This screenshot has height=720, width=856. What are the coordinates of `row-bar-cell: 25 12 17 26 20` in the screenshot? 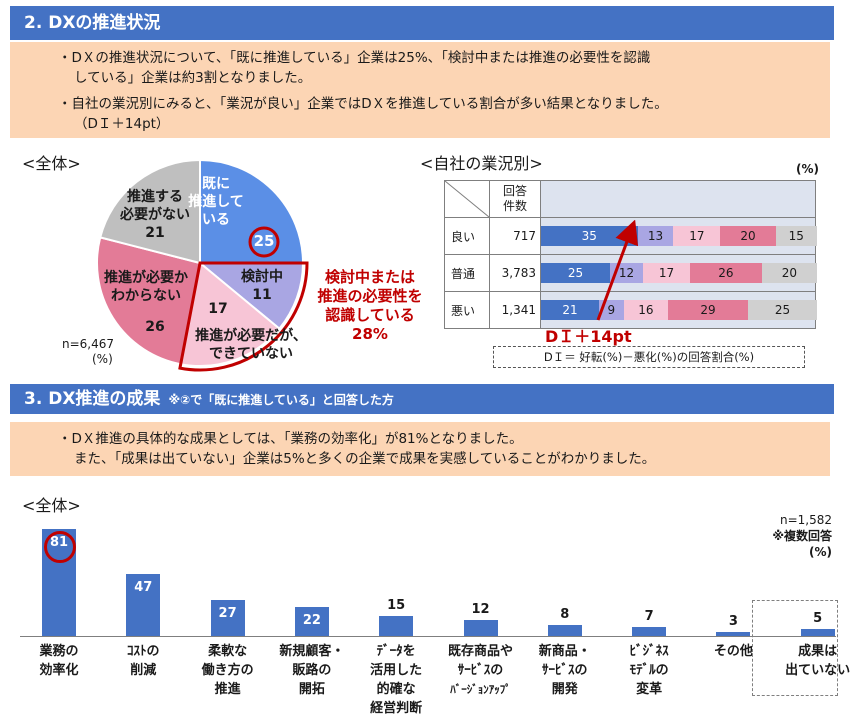 It's located at (678, 273).